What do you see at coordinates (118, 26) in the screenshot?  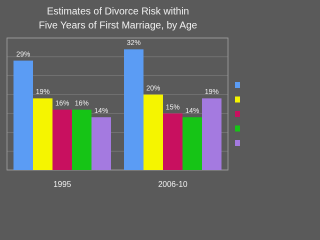 I see `chart-title: Five Years of First Marriage, by Age` at bounding box center [118, 26].